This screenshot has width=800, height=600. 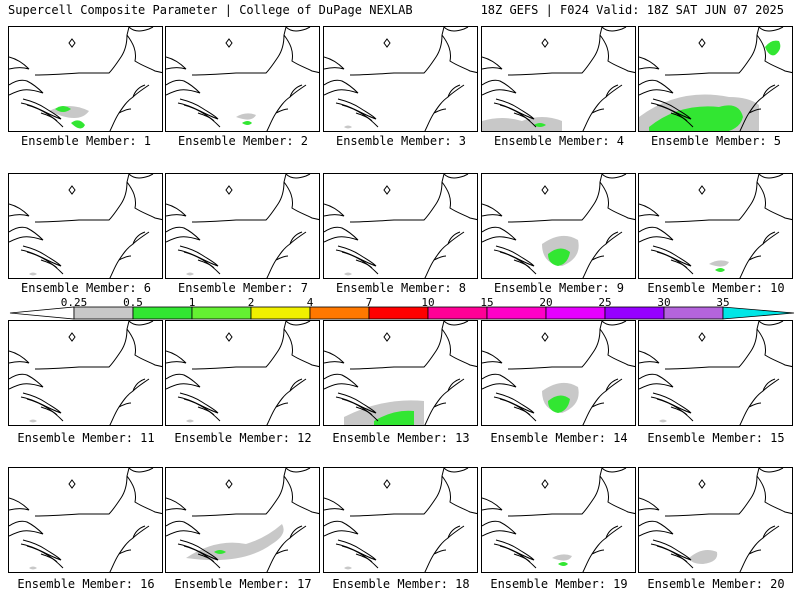 What do you see at coordinates (559, 584) in the screenshot?
I see `ensemble-member-label: Ensemble Member: 19` at bounding box center [559, 584].